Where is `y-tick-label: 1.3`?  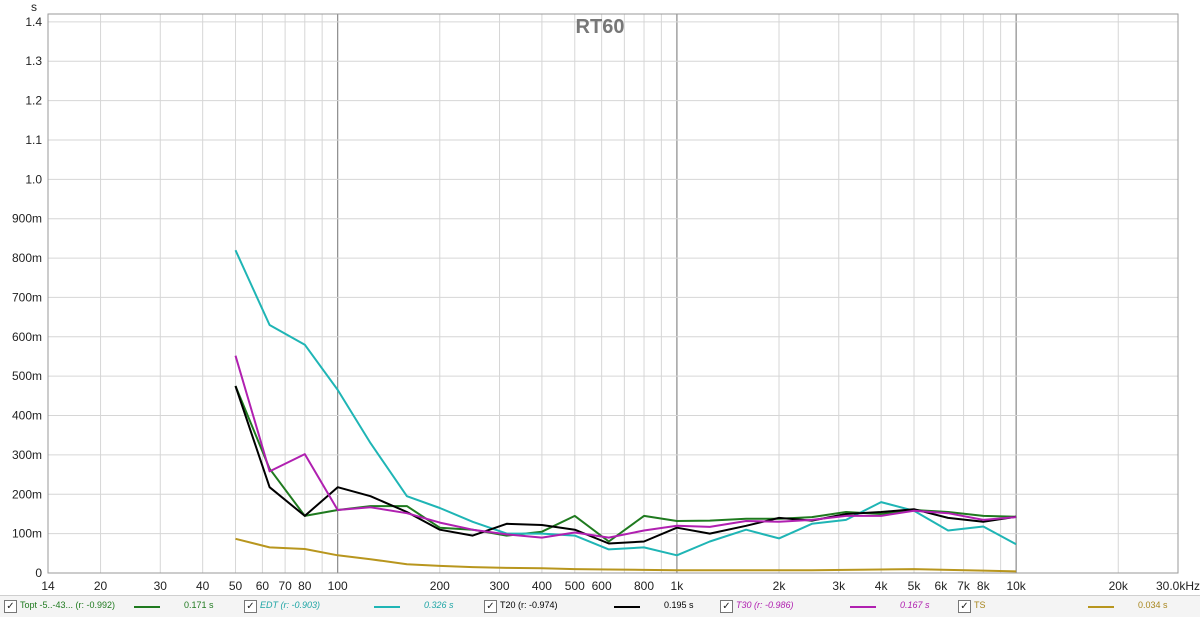
y-tick-label: 1.3 is located at coordinates (33, 61).